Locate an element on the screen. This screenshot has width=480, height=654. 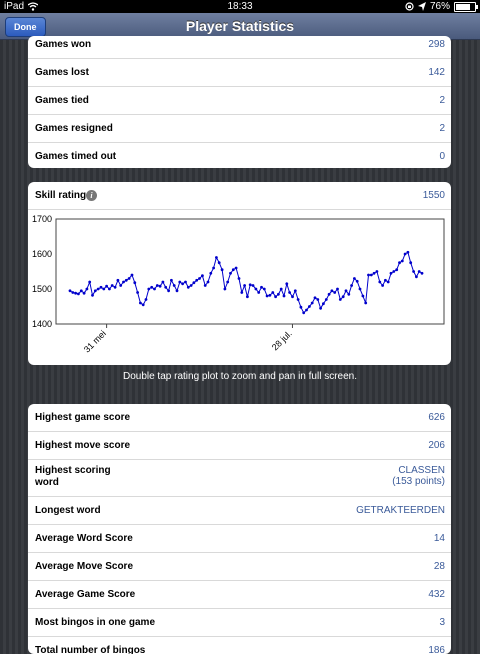
battery-icon is located at coordinates (466, 6).